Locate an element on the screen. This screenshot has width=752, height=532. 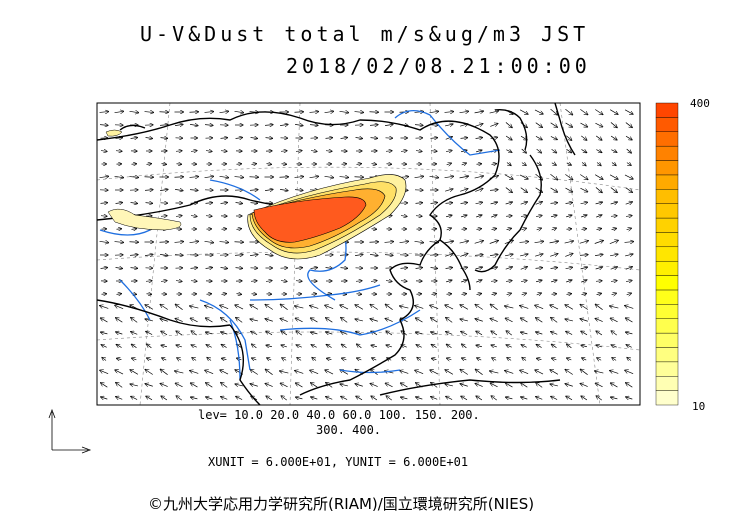
unit-scale-text: XUNIT = 6.000E+01, YUNIT = 6.000E+01 is located at coordinates (338, 462).